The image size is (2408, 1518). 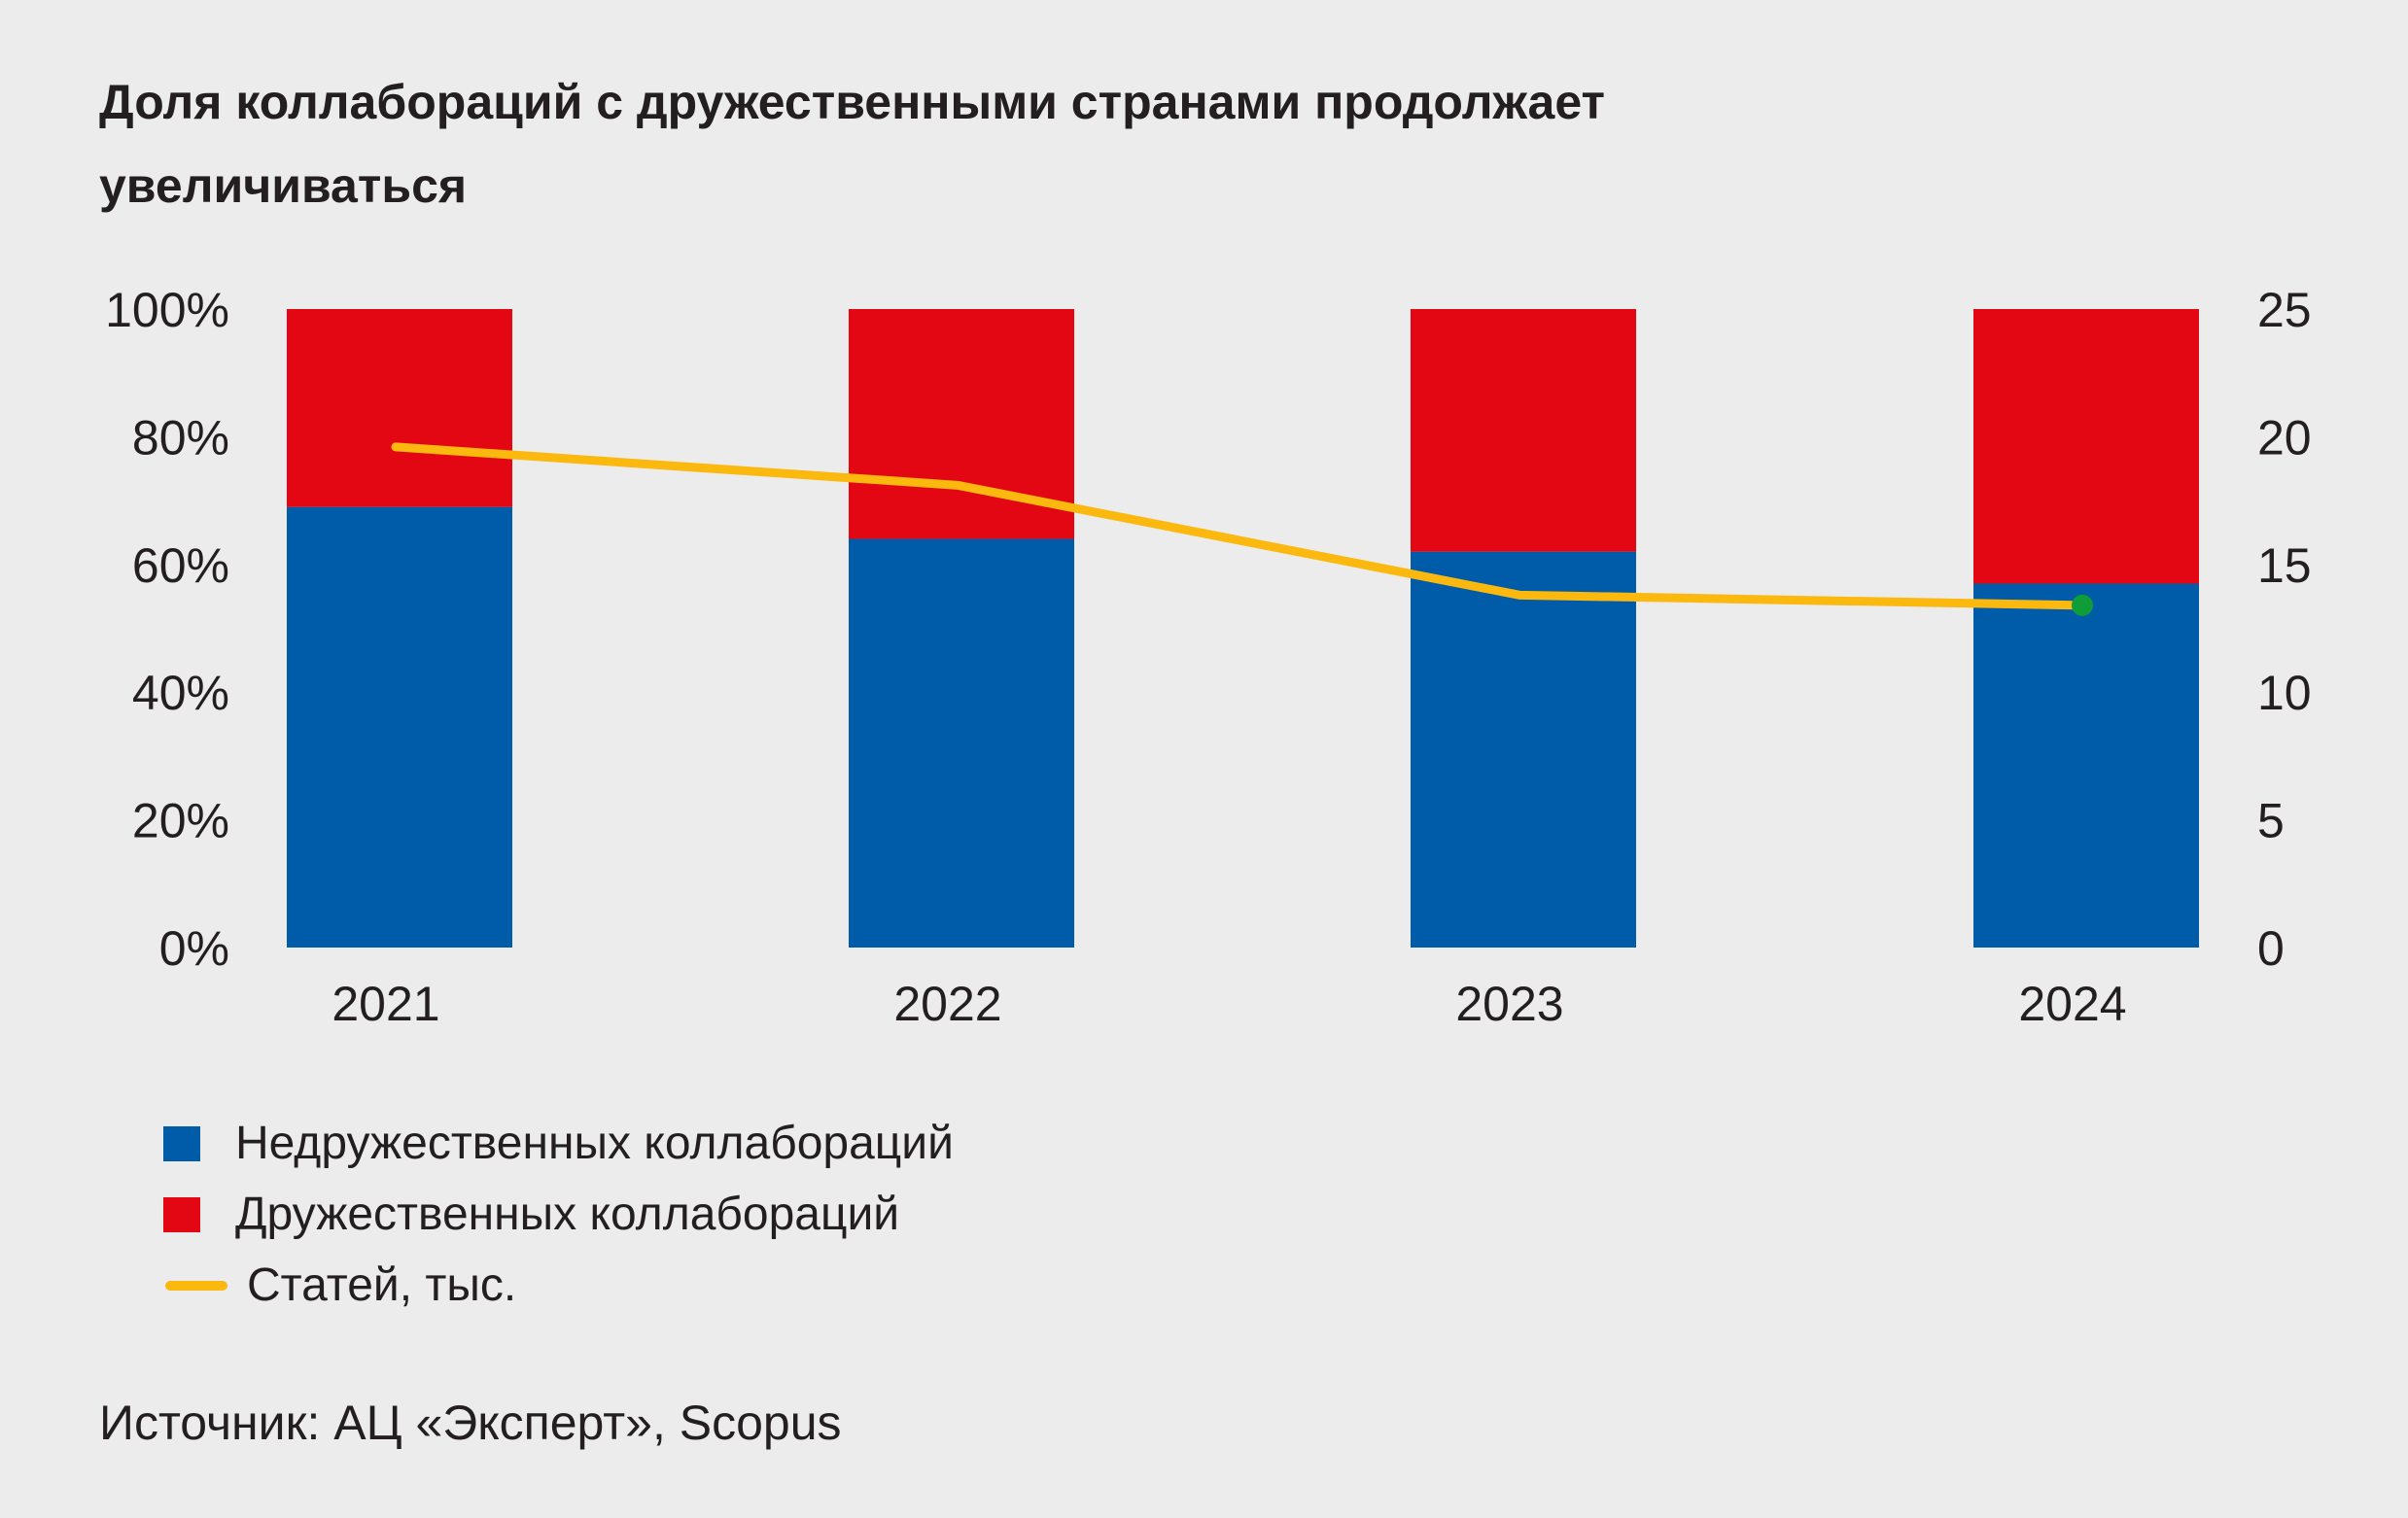 What do you see at coordinates (196, 1285) in the screenshot?
I see `legend-swatch-articles` at bounding box center [196, 1285].